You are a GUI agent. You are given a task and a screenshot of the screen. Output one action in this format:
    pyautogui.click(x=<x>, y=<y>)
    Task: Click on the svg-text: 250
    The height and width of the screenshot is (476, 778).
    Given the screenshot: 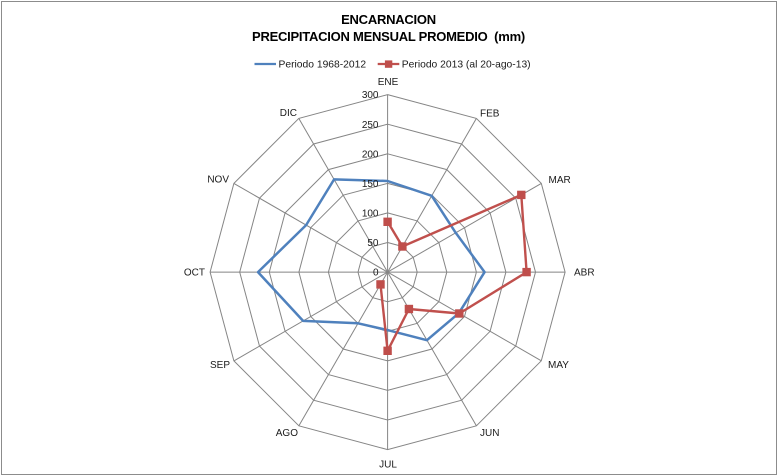 What is the action you would take?
    pyautogui.click(x=370, y=125)
    